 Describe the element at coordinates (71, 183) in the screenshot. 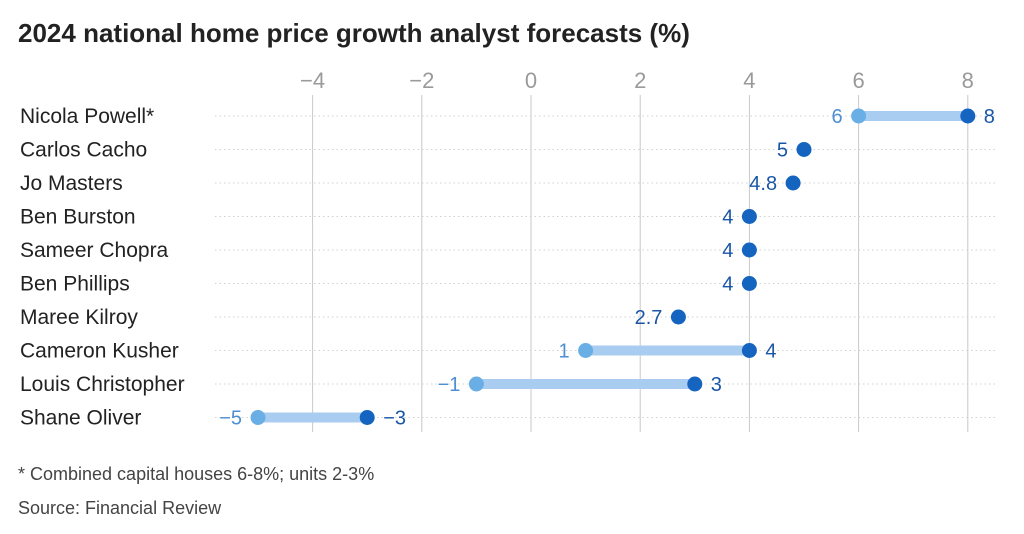

I see `category-label: Jo Masters` at that location.